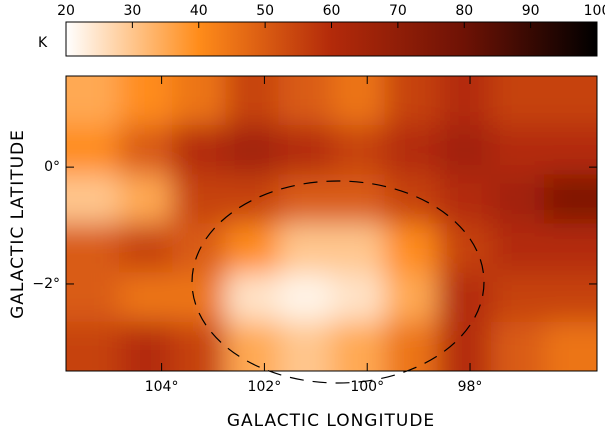 The height and width of the screenshot is (437, 605). I want to click on colorbar-tick-label: 50, so click(265, 11).